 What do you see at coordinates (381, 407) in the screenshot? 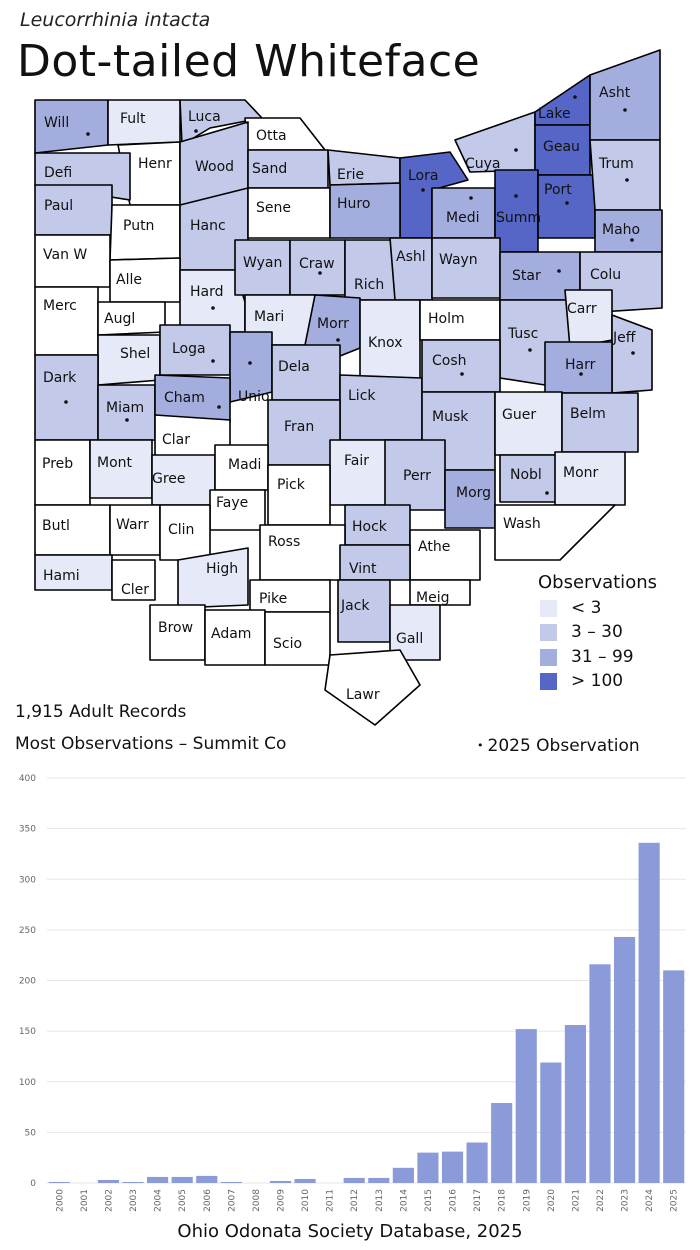
I see `county-lick` at bounding box center [381, 407].